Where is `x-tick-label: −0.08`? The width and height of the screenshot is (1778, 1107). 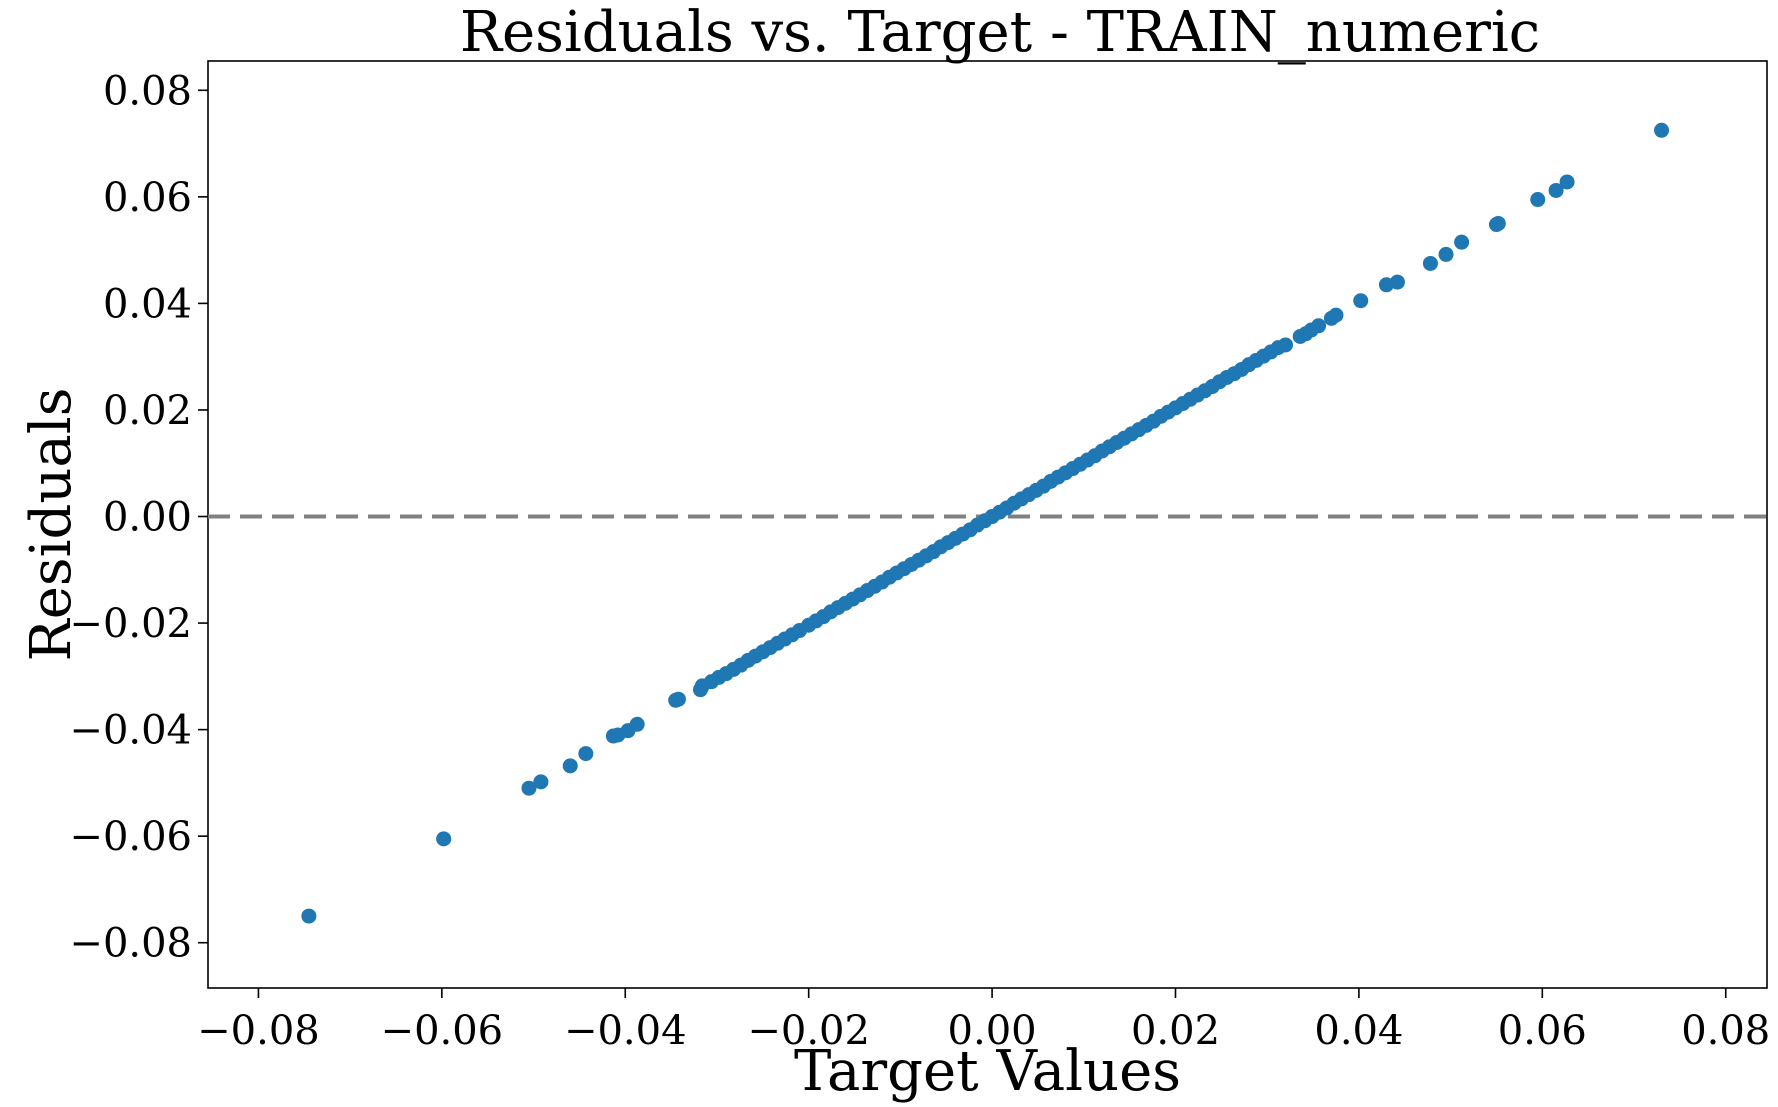 x-tick-label: −0.08 is located at coordinates (258, 1031).